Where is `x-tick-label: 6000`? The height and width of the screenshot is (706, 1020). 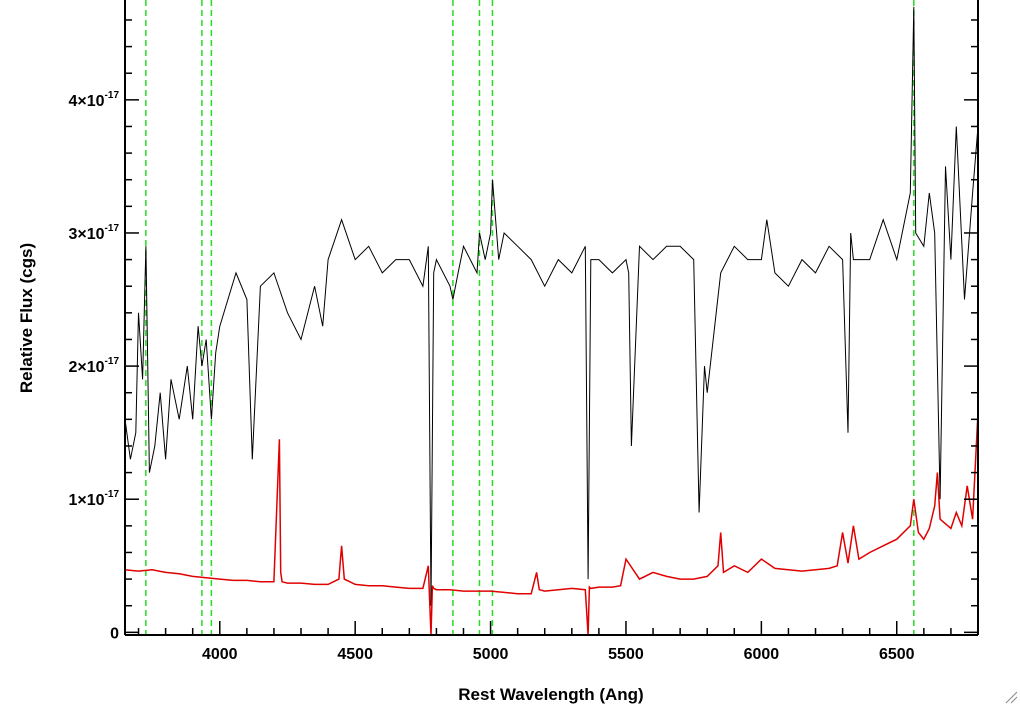
x-tick-label: 6000 is located at coordinates (762, 654).